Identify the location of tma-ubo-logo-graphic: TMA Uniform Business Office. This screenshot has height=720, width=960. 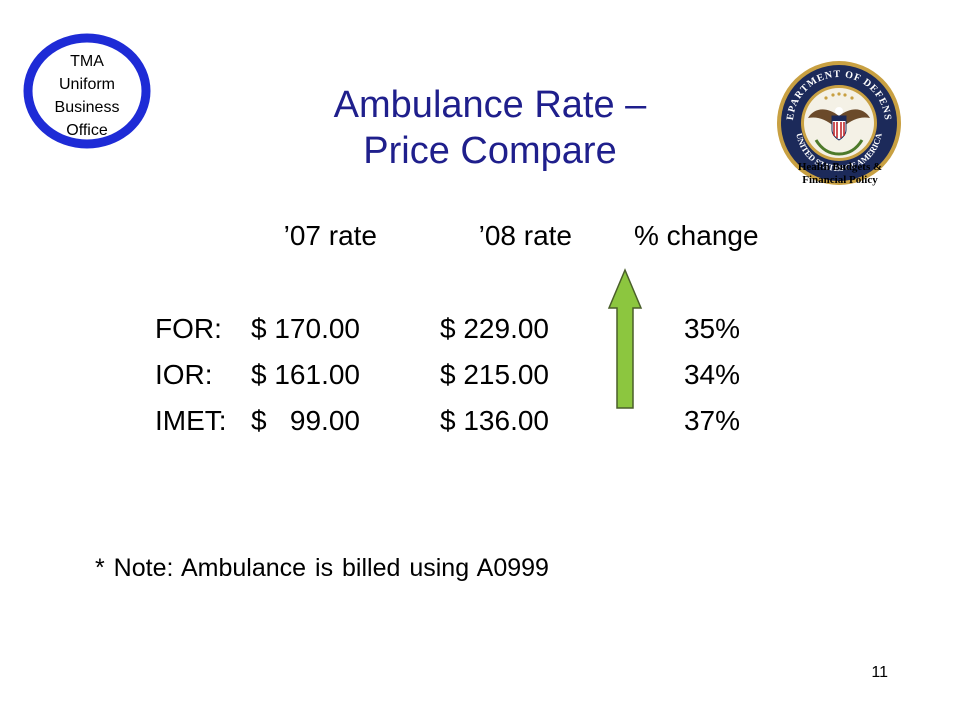
(87, 91).